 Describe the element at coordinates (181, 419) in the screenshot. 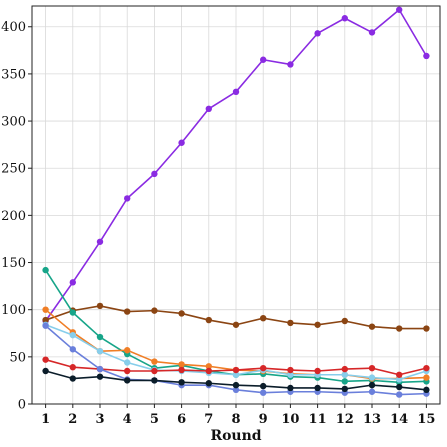

I see `x-tick-label: 6` at that location.